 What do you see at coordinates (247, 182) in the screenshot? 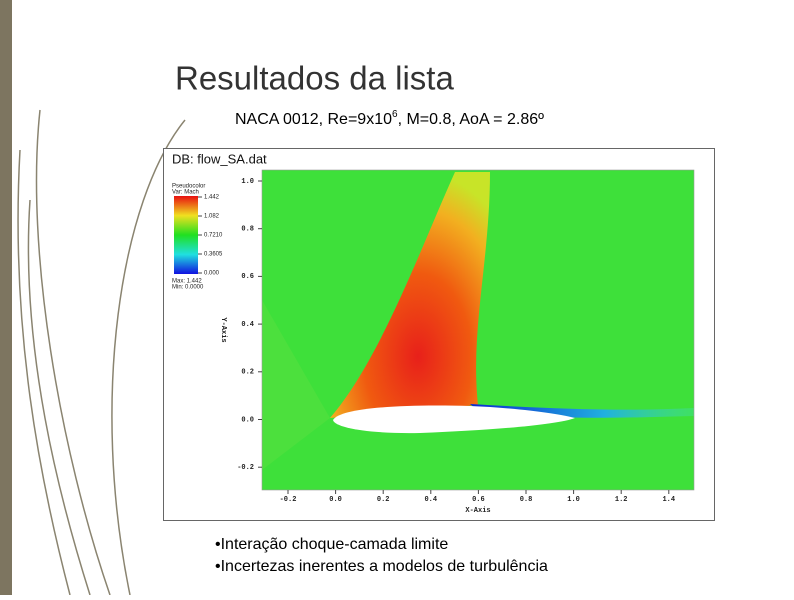
I see `y-tick-label: 1.0` at bounding box center [247, 182].